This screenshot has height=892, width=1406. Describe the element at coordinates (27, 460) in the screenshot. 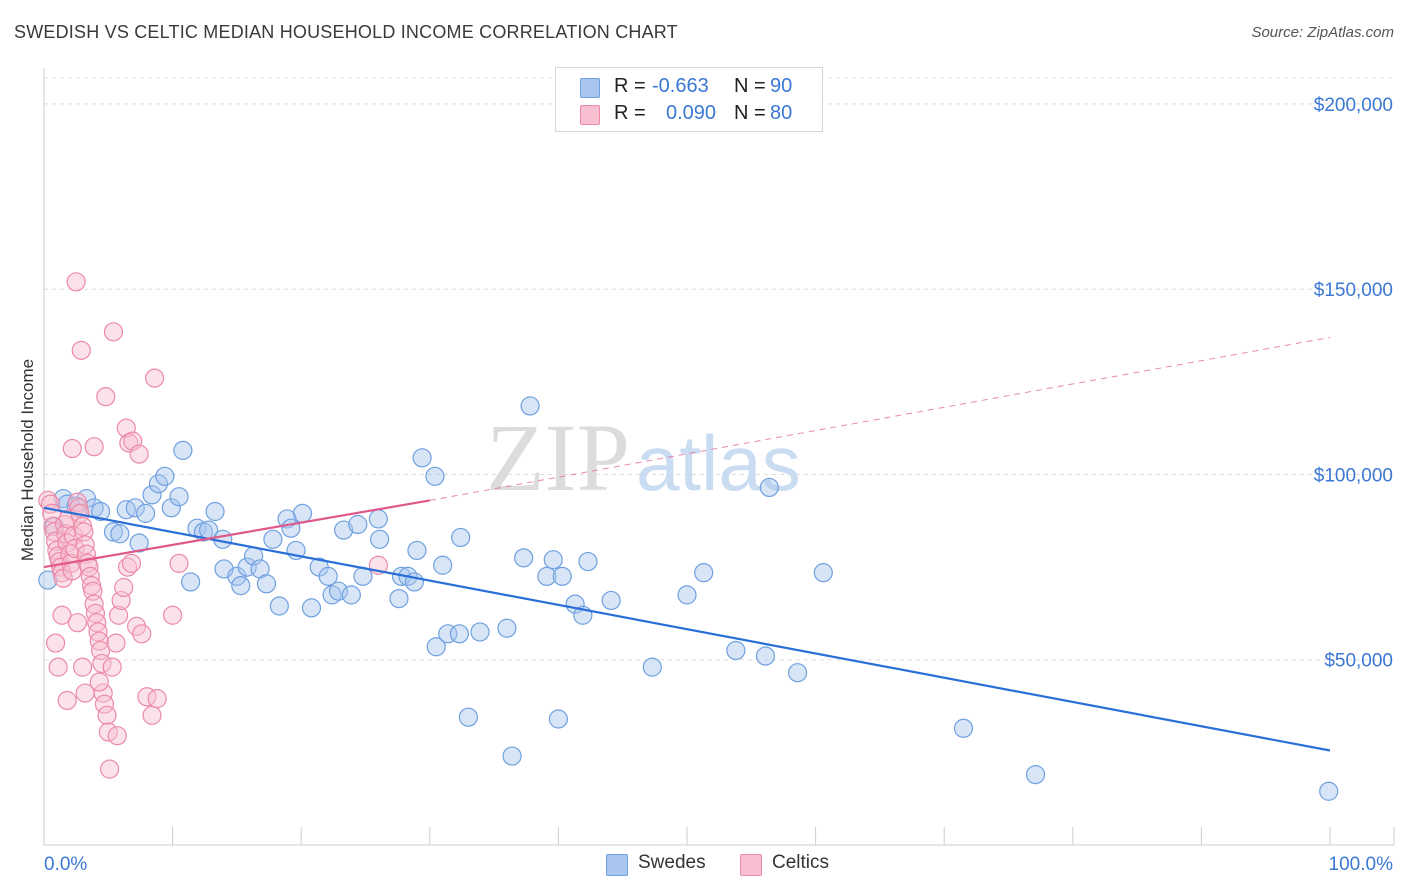

I see `y-axis-label: Median Household Income` at that location.